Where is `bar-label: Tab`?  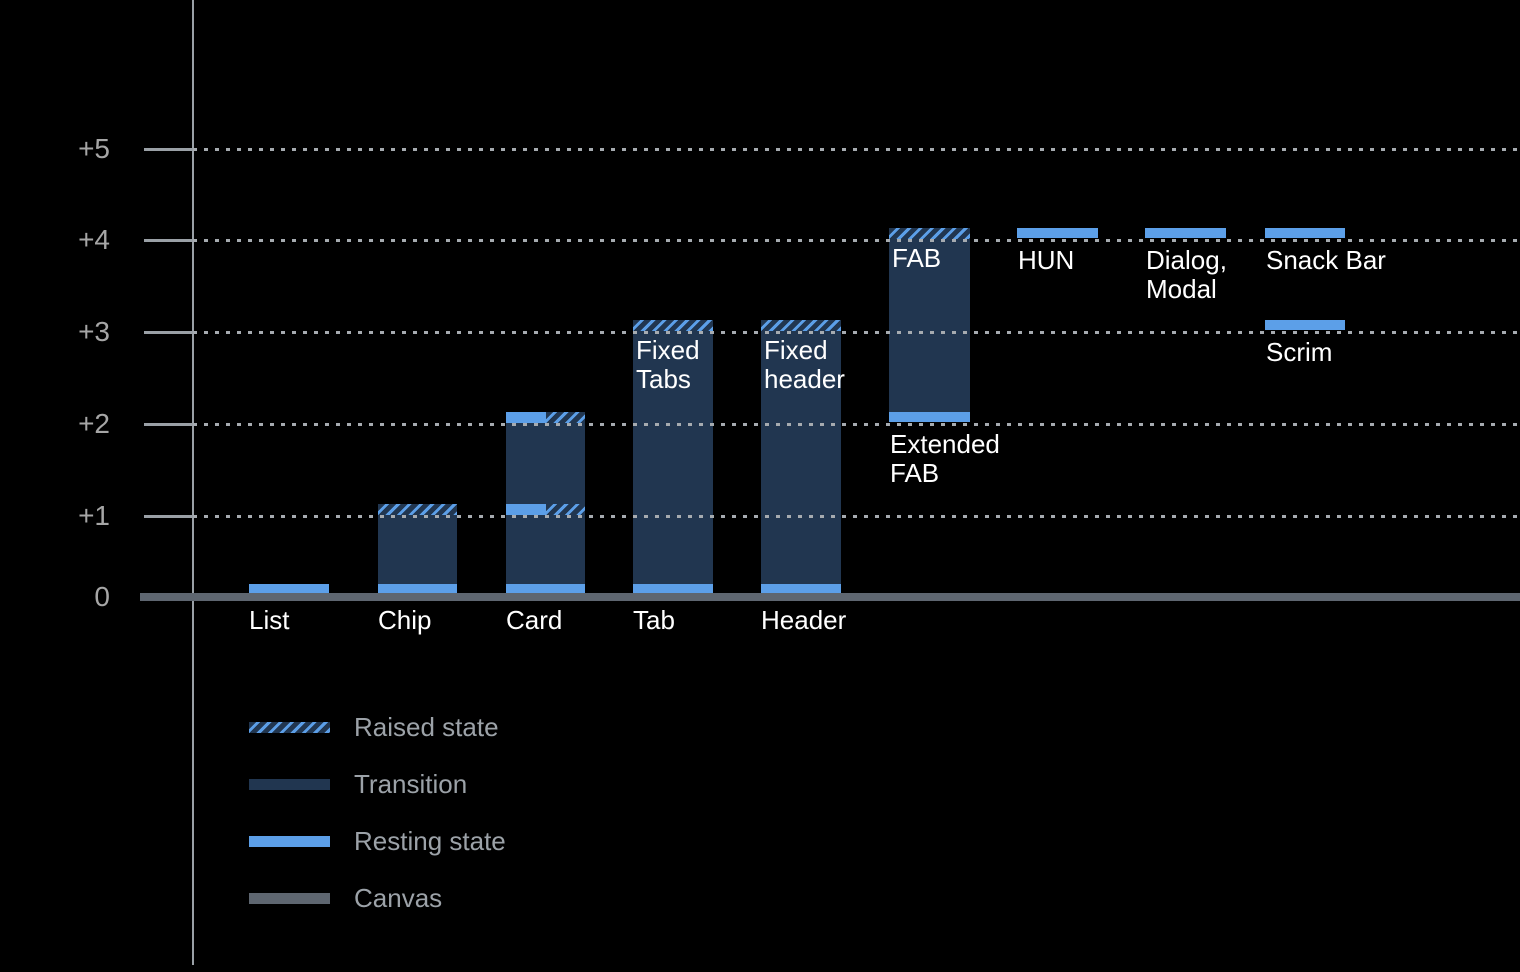 bar-label: Tab is located at coordinates (654, 620).